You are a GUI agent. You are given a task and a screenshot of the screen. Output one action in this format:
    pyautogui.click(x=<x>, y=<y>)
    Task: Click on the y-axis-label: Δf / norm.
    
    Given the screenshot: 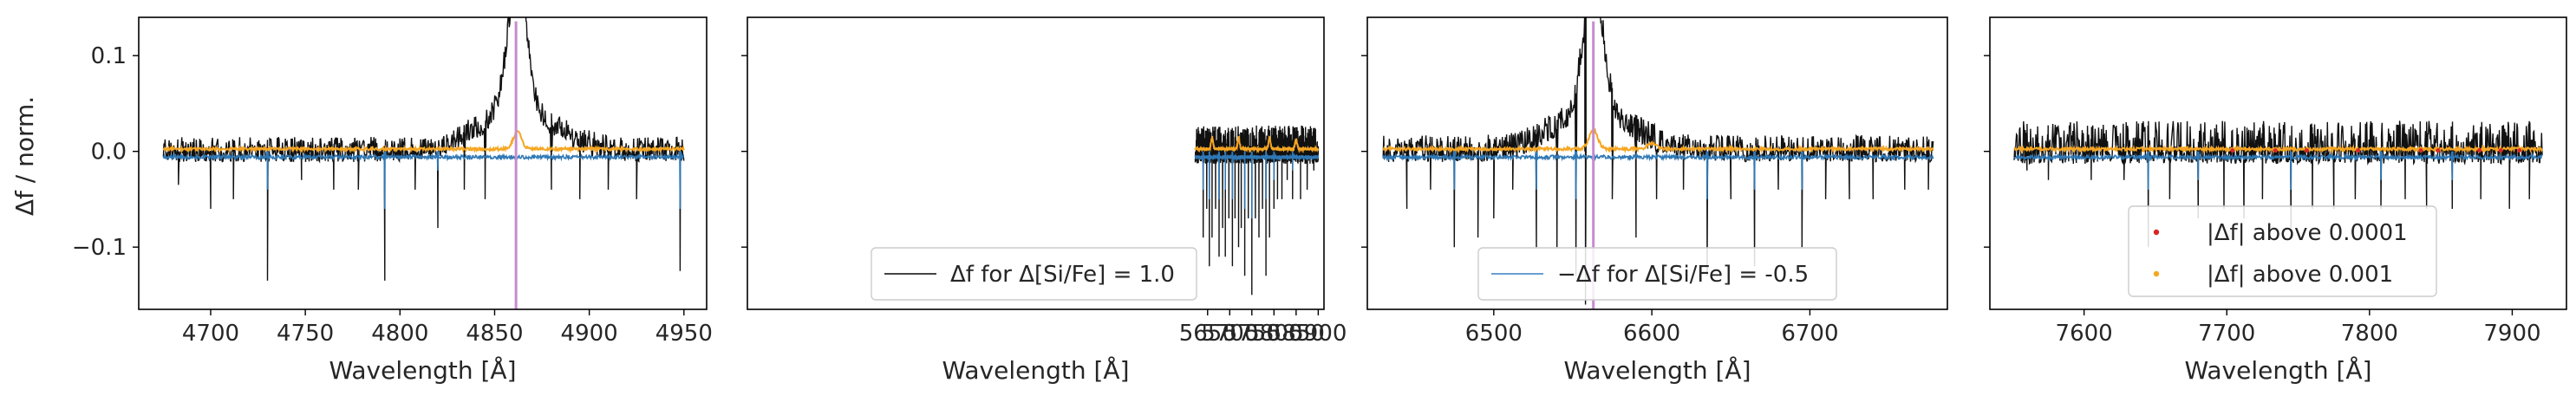 What is the action you would take?
    pyautogui.click(x=25, y=156)
    